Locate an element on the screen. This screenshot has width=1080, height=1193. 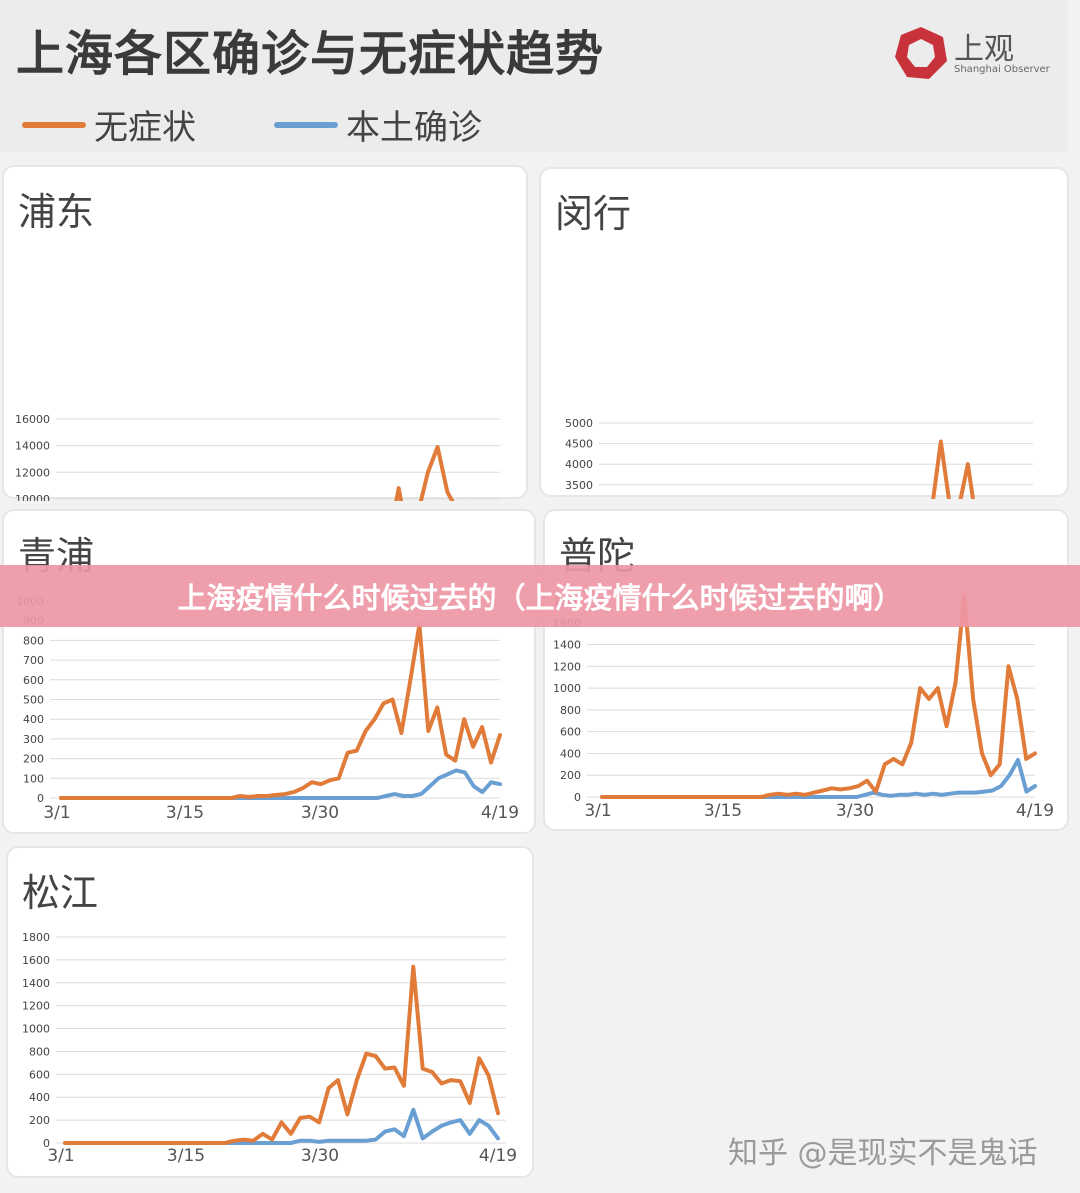
legend-item-asymptomatic: 无症状 is located at coordinates (109, 124).